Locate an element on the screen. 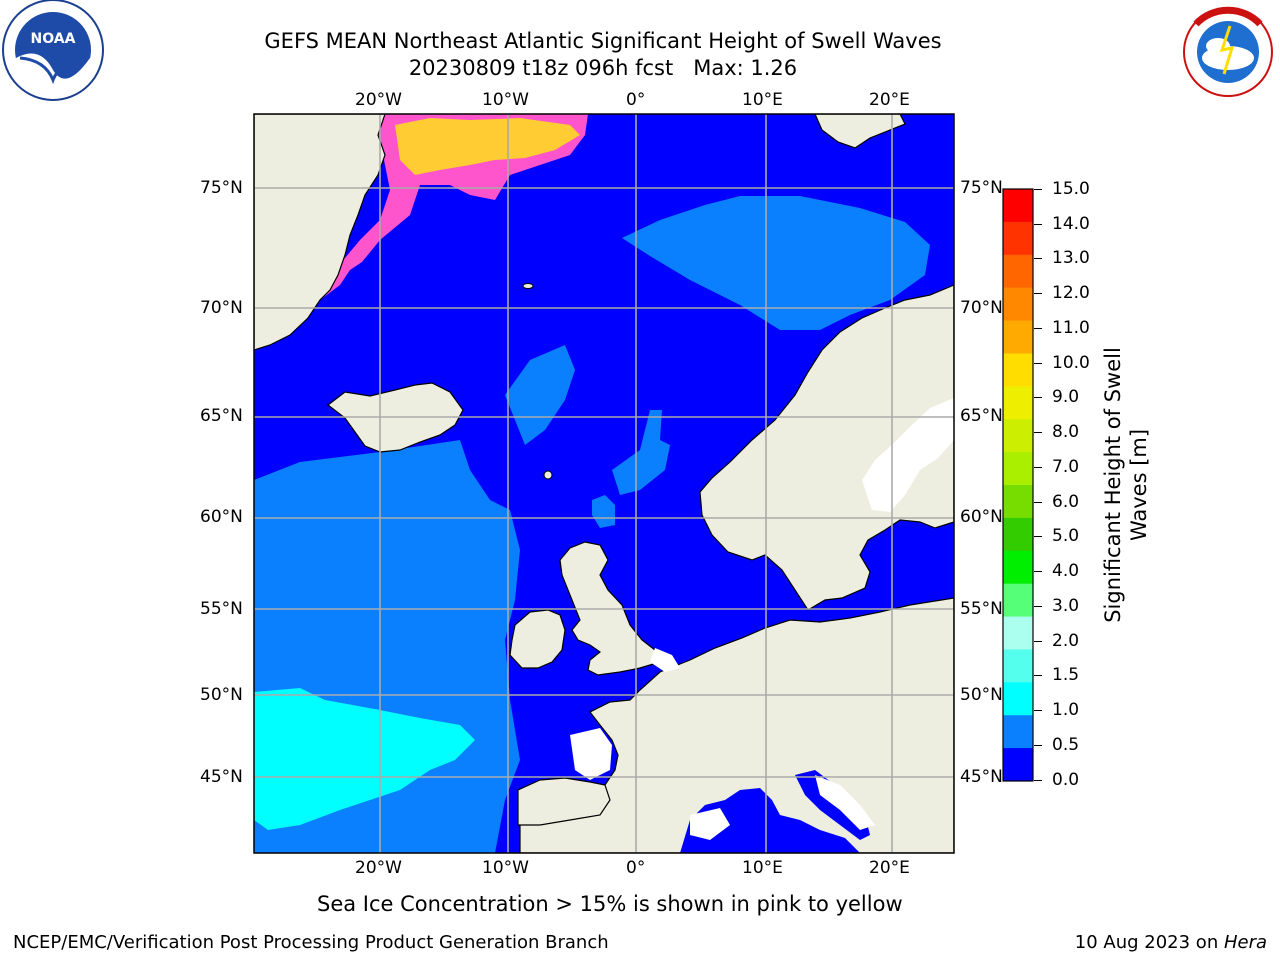 Image resolution: width=1280 pixels, height=960 pixels. no-data-patch-biscay is located at coordinates (591, 754).